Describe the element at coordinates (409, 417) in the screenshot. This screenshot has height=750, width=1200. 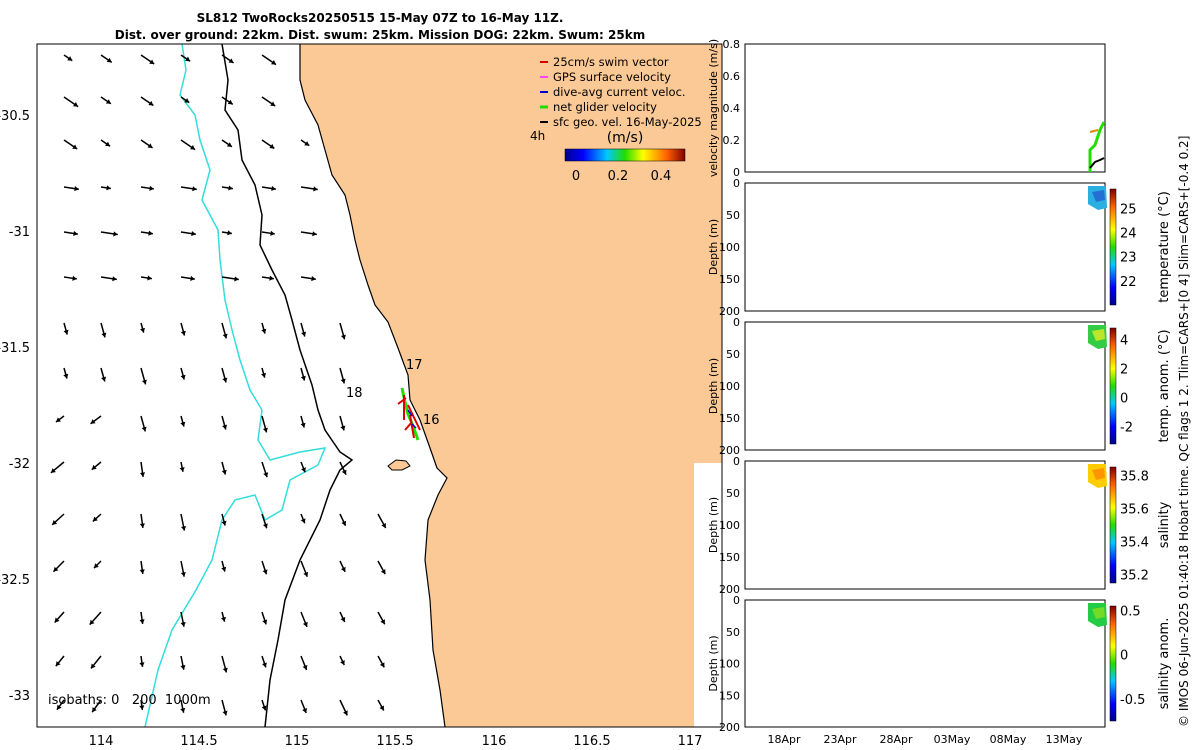
I see `swim-vectors` at that location.